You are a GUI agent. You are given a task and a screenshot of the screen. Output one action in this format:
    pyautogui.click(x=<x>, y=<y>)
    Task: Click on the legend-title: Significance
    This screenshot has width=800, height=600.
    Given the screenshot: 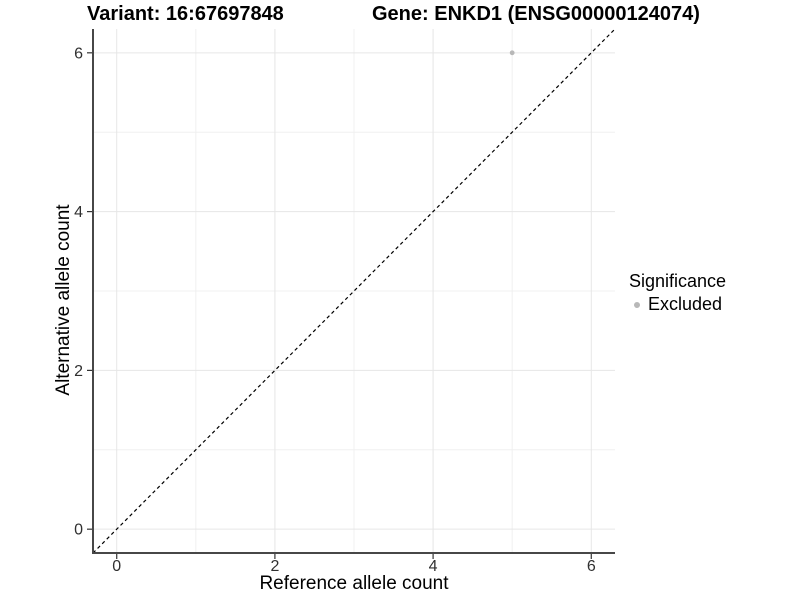 What is the action you would take?
    pyautogui.click(x=678, y=281)
    